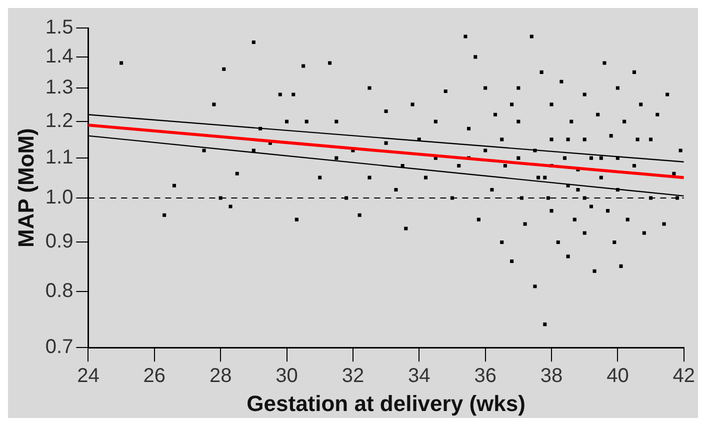 Image resolution: width=706 pixels, height=426 pixels. Describe the element at coordinates (485, 376) in the screenshot. I see `x-tick-label: 36` at that location.